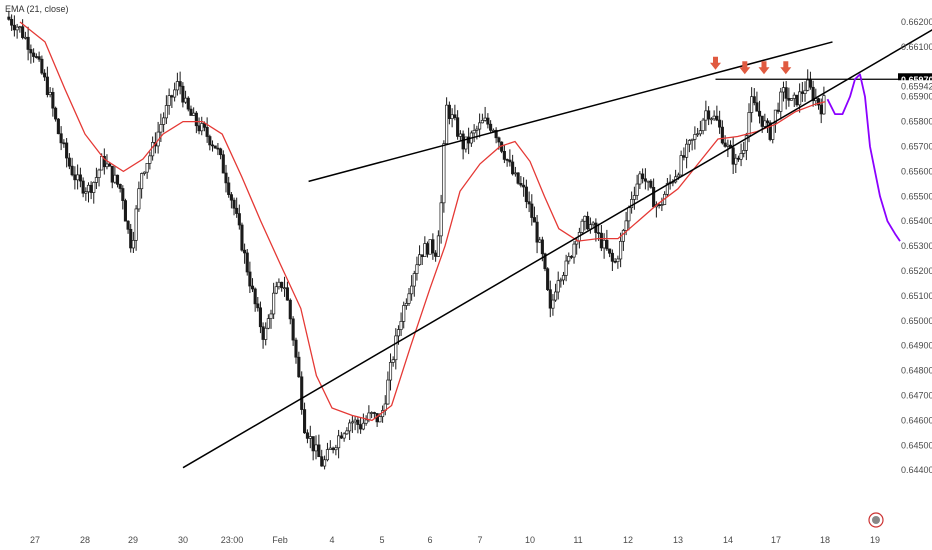 The width and height of the screenshot is (932, 550). Describe the element at coordinates (916, 122) in the screenshot. I see `y-tick-label: 0.65800` at that location.